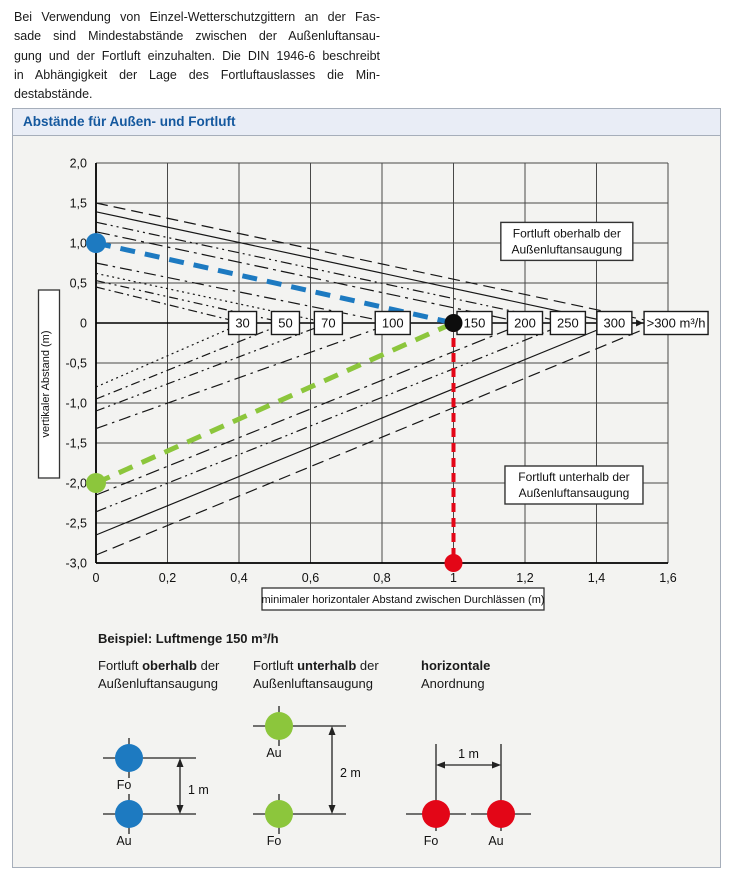 This screenshot has height=874, width=733. I want to click on volume-label: 70, so click(328, 323).